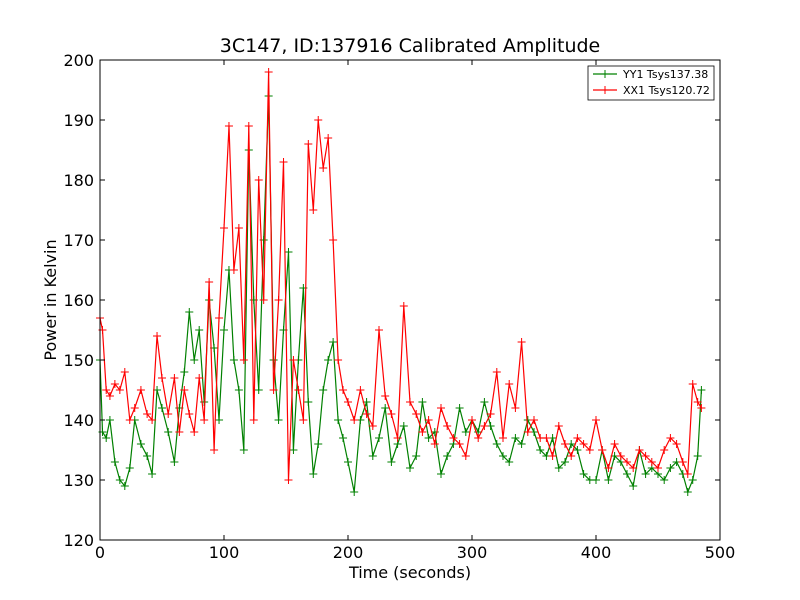 Image resolution: width=800 pixels, height=600 pixels. I want to click on legend-box, so click(651, 83).